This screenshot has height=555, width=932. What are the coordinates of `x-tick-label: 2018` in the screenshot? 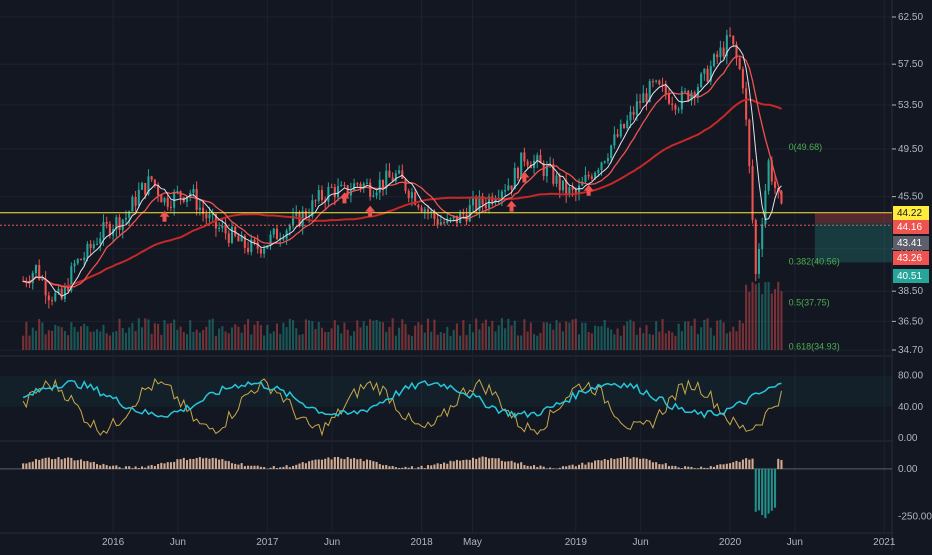 It's located at (421, 542).